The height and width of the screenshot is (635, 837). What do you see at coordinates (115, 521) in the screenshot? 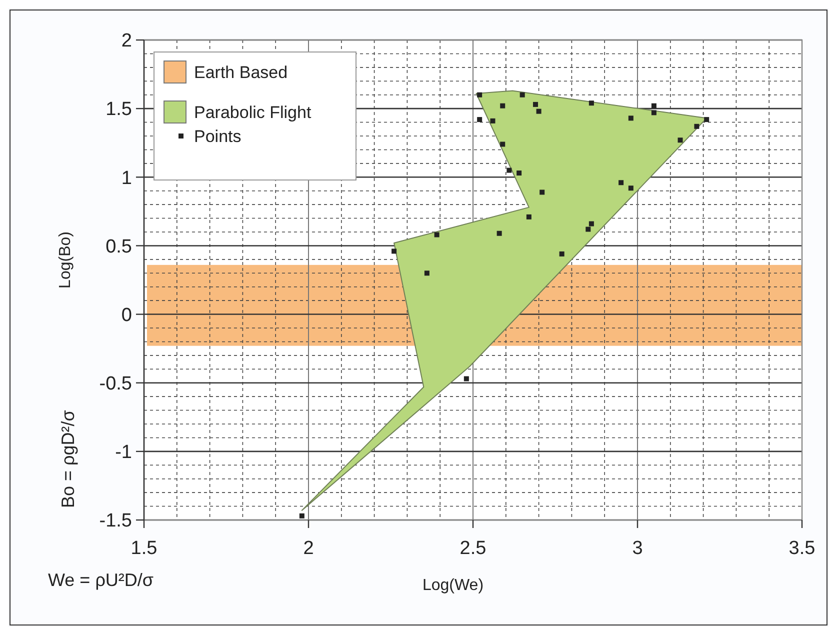
I see `y-tick-label: -1.5` at bounding box center [115, 521].